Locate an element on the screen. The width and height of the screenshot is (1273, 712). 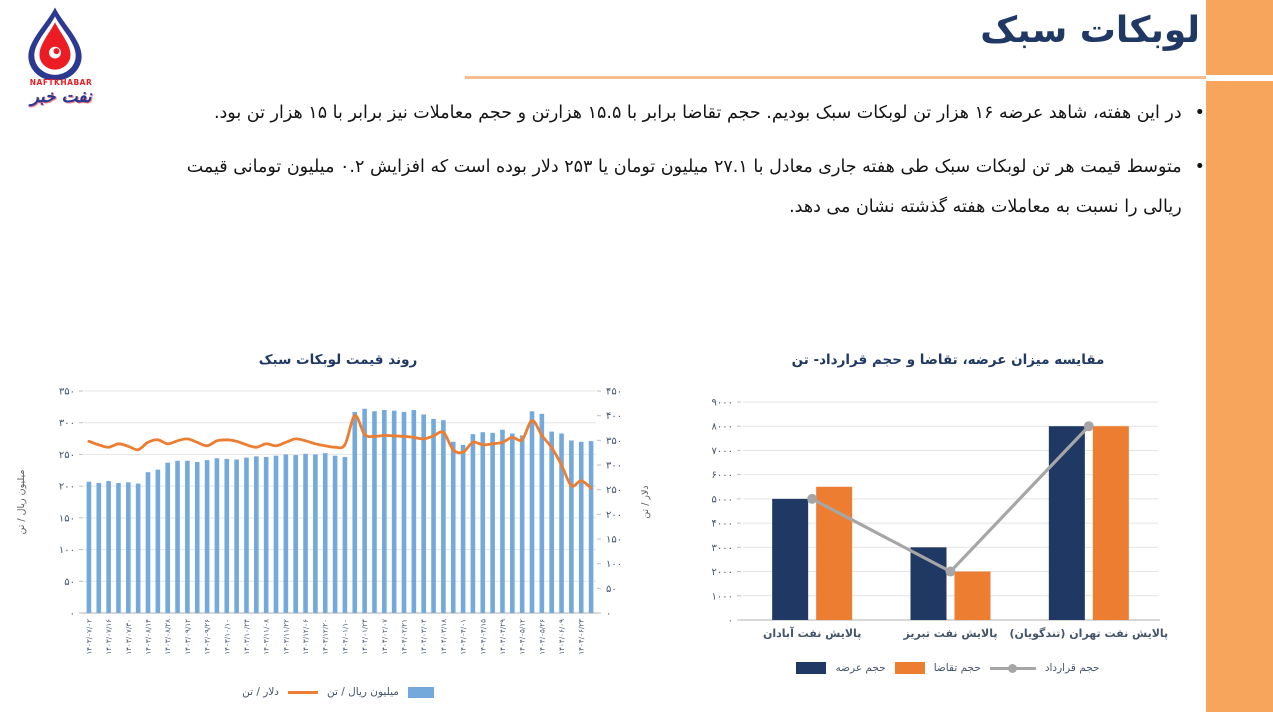
svg-text: ۷۰۰۰ is located at coordinates (722, 451).